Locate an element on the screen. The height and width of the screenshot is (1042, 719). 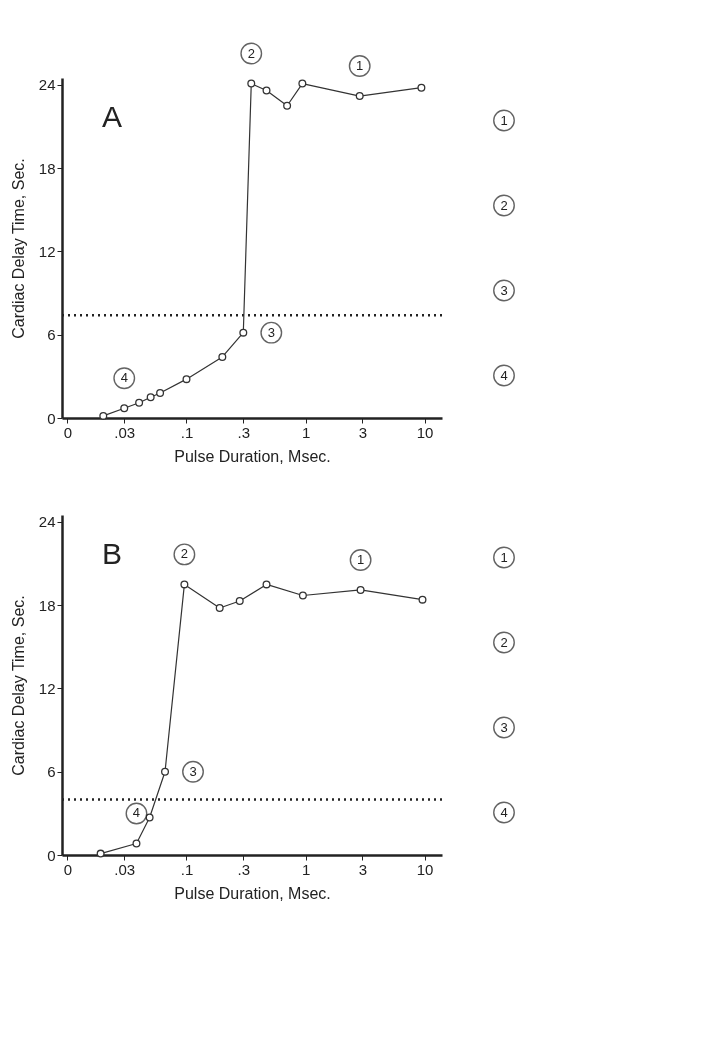
annotation: B is located at coordinates (112, 553).